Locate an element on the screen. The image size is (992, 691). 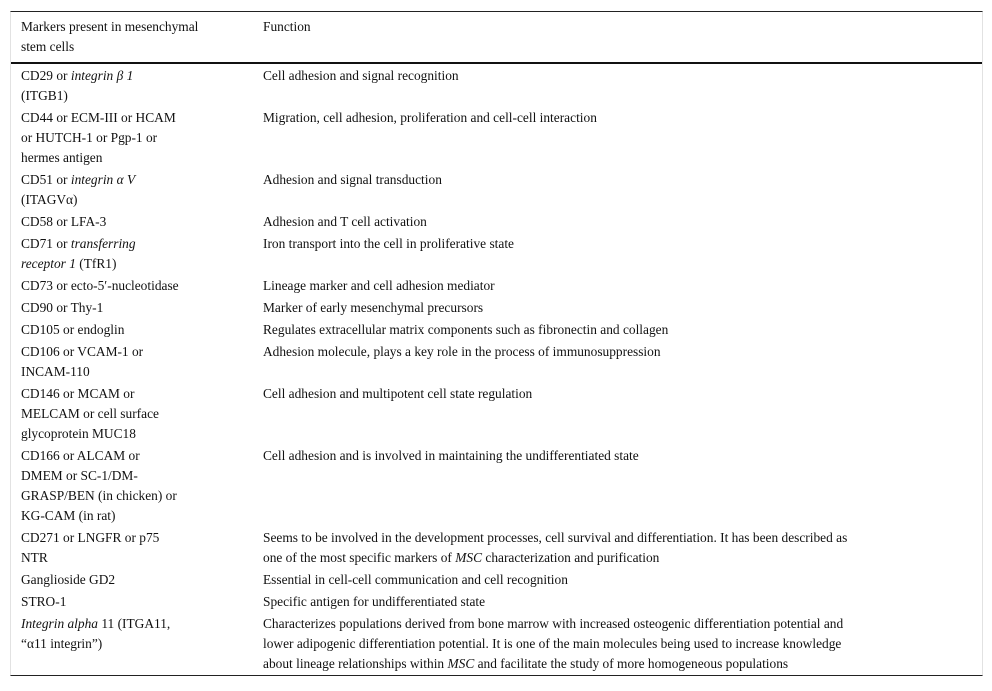
text: Marker of early mesenchymal precursors is located at coordinates (373, 307).